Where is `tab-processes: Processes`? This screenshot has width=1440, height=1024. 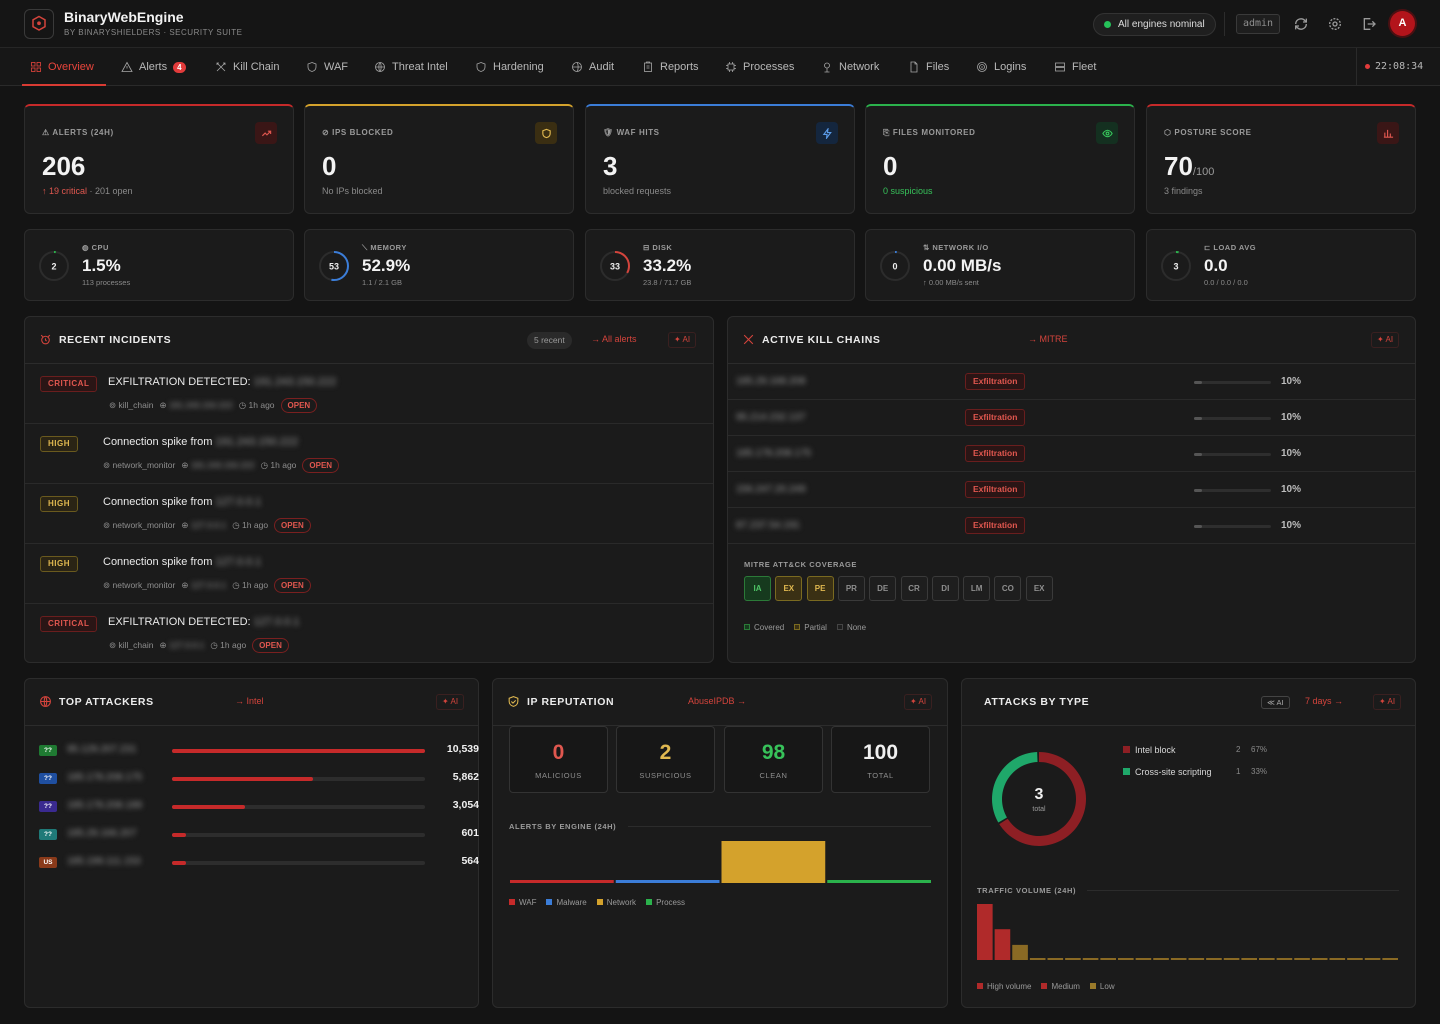 tab-processes: Processes is located at coordinates (759, 67).